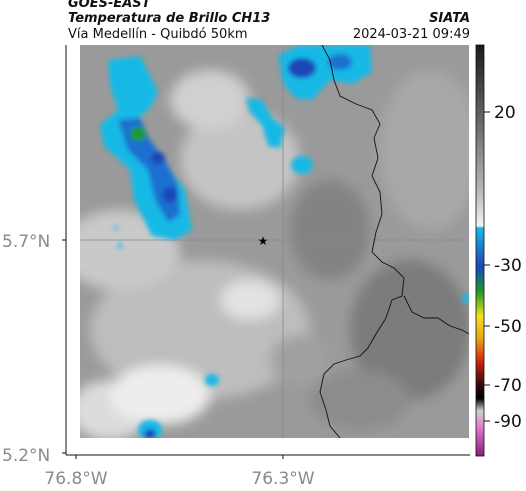 This screenshot has width=526, height=491. Describe the element at coordinates (411, 34) in the screenshot. I see `timestamp: 2024-03-21 09:49` at that location.